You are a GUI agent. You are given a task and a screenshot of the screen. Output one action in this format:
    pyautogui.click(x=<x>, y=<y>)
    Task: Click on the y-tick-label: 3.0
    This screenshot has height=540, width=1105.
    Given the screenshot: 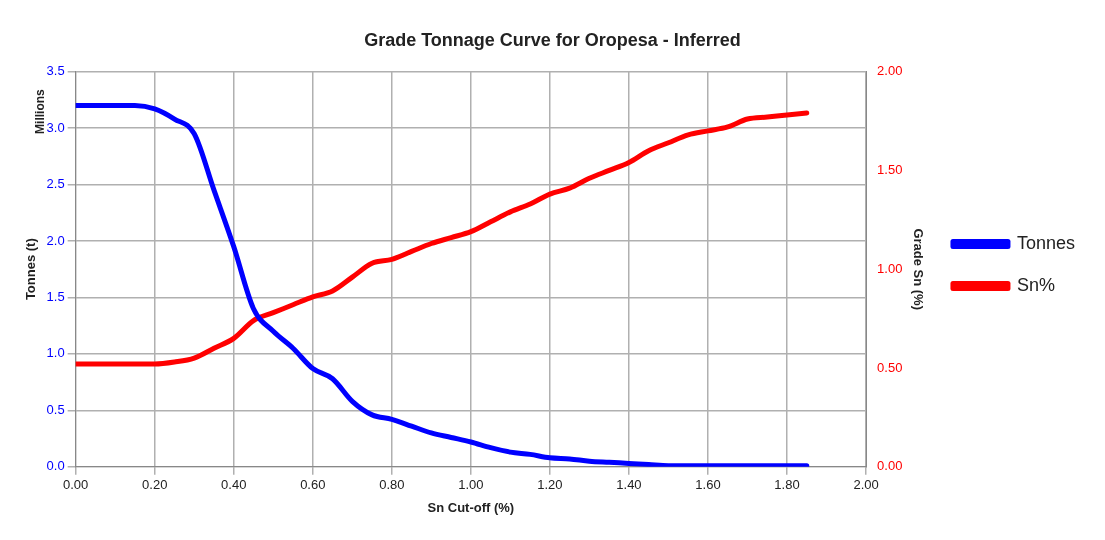 What is the action you would take?
    pyautogui.click(x=55, y=127)
    